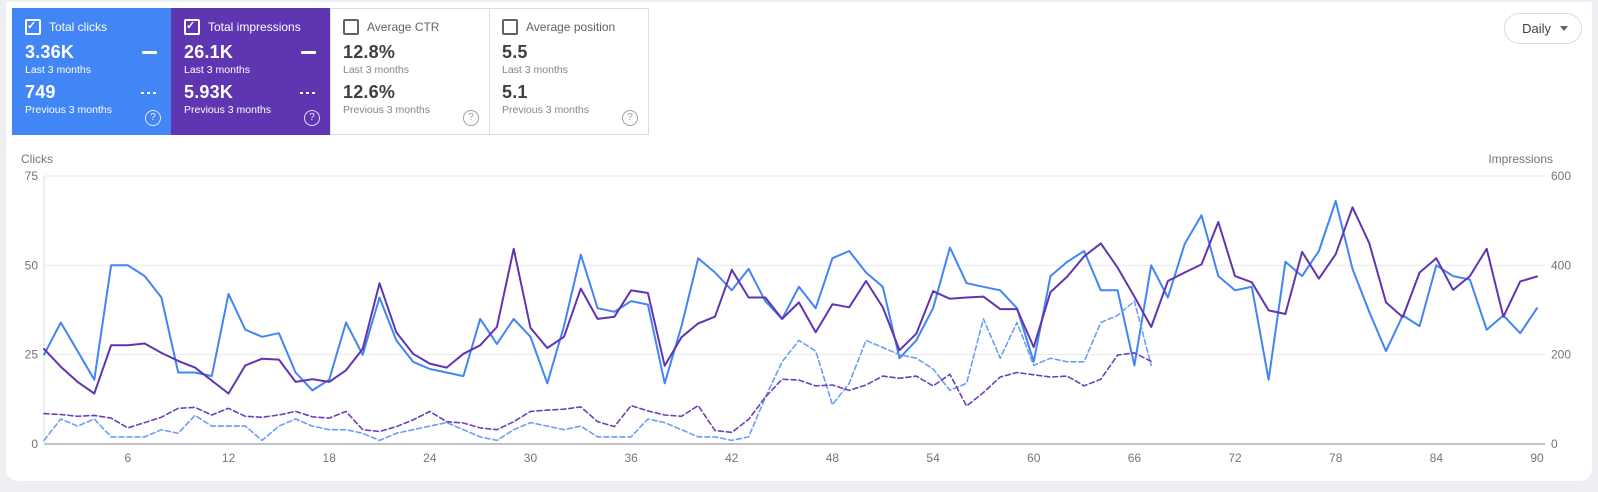  I want to click on previous-value-row: 5.1, so click(569, 92).